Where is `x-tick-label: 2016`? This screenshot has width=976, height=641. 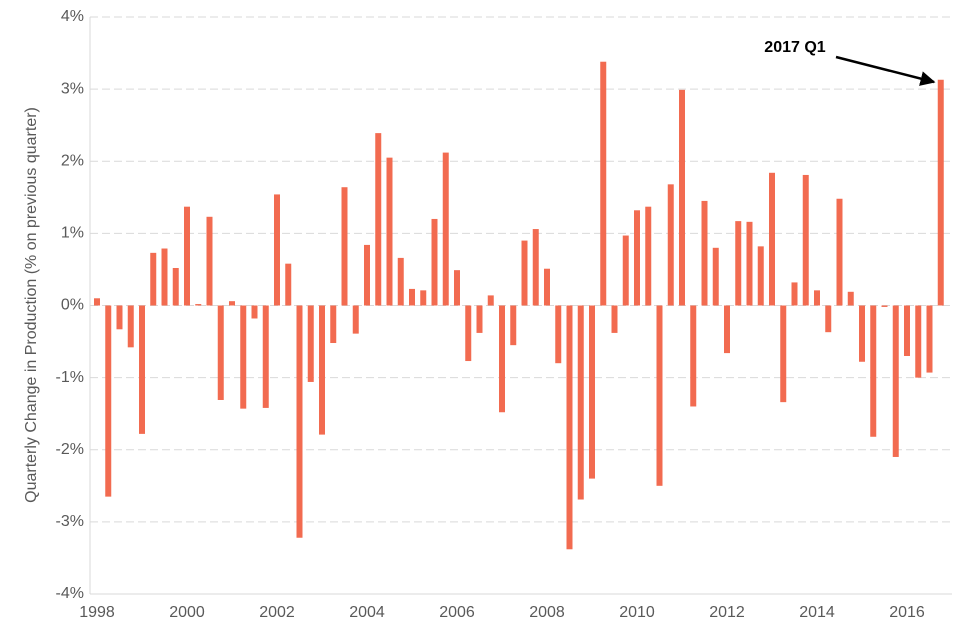 x-tick-label: 2016 is located at coordinates (907, 612).